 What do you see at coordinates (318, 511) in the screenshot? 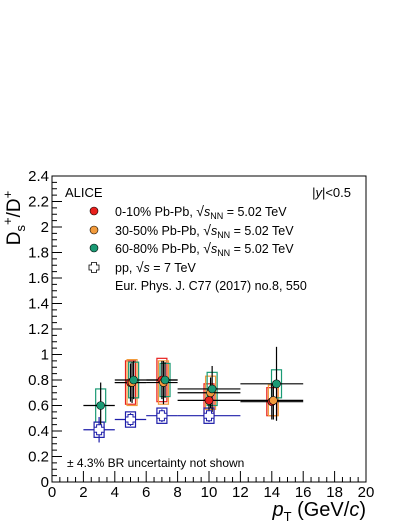
I see `x-axis-title: pT (GeV/c)` at bounding box center [318, 511].